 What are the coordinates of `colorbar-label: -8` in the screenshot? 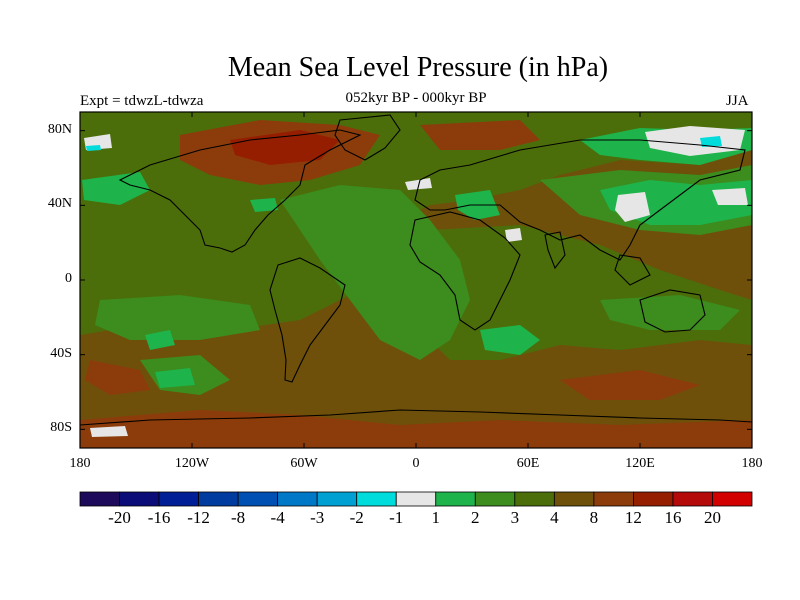 It's located at (238, 517).